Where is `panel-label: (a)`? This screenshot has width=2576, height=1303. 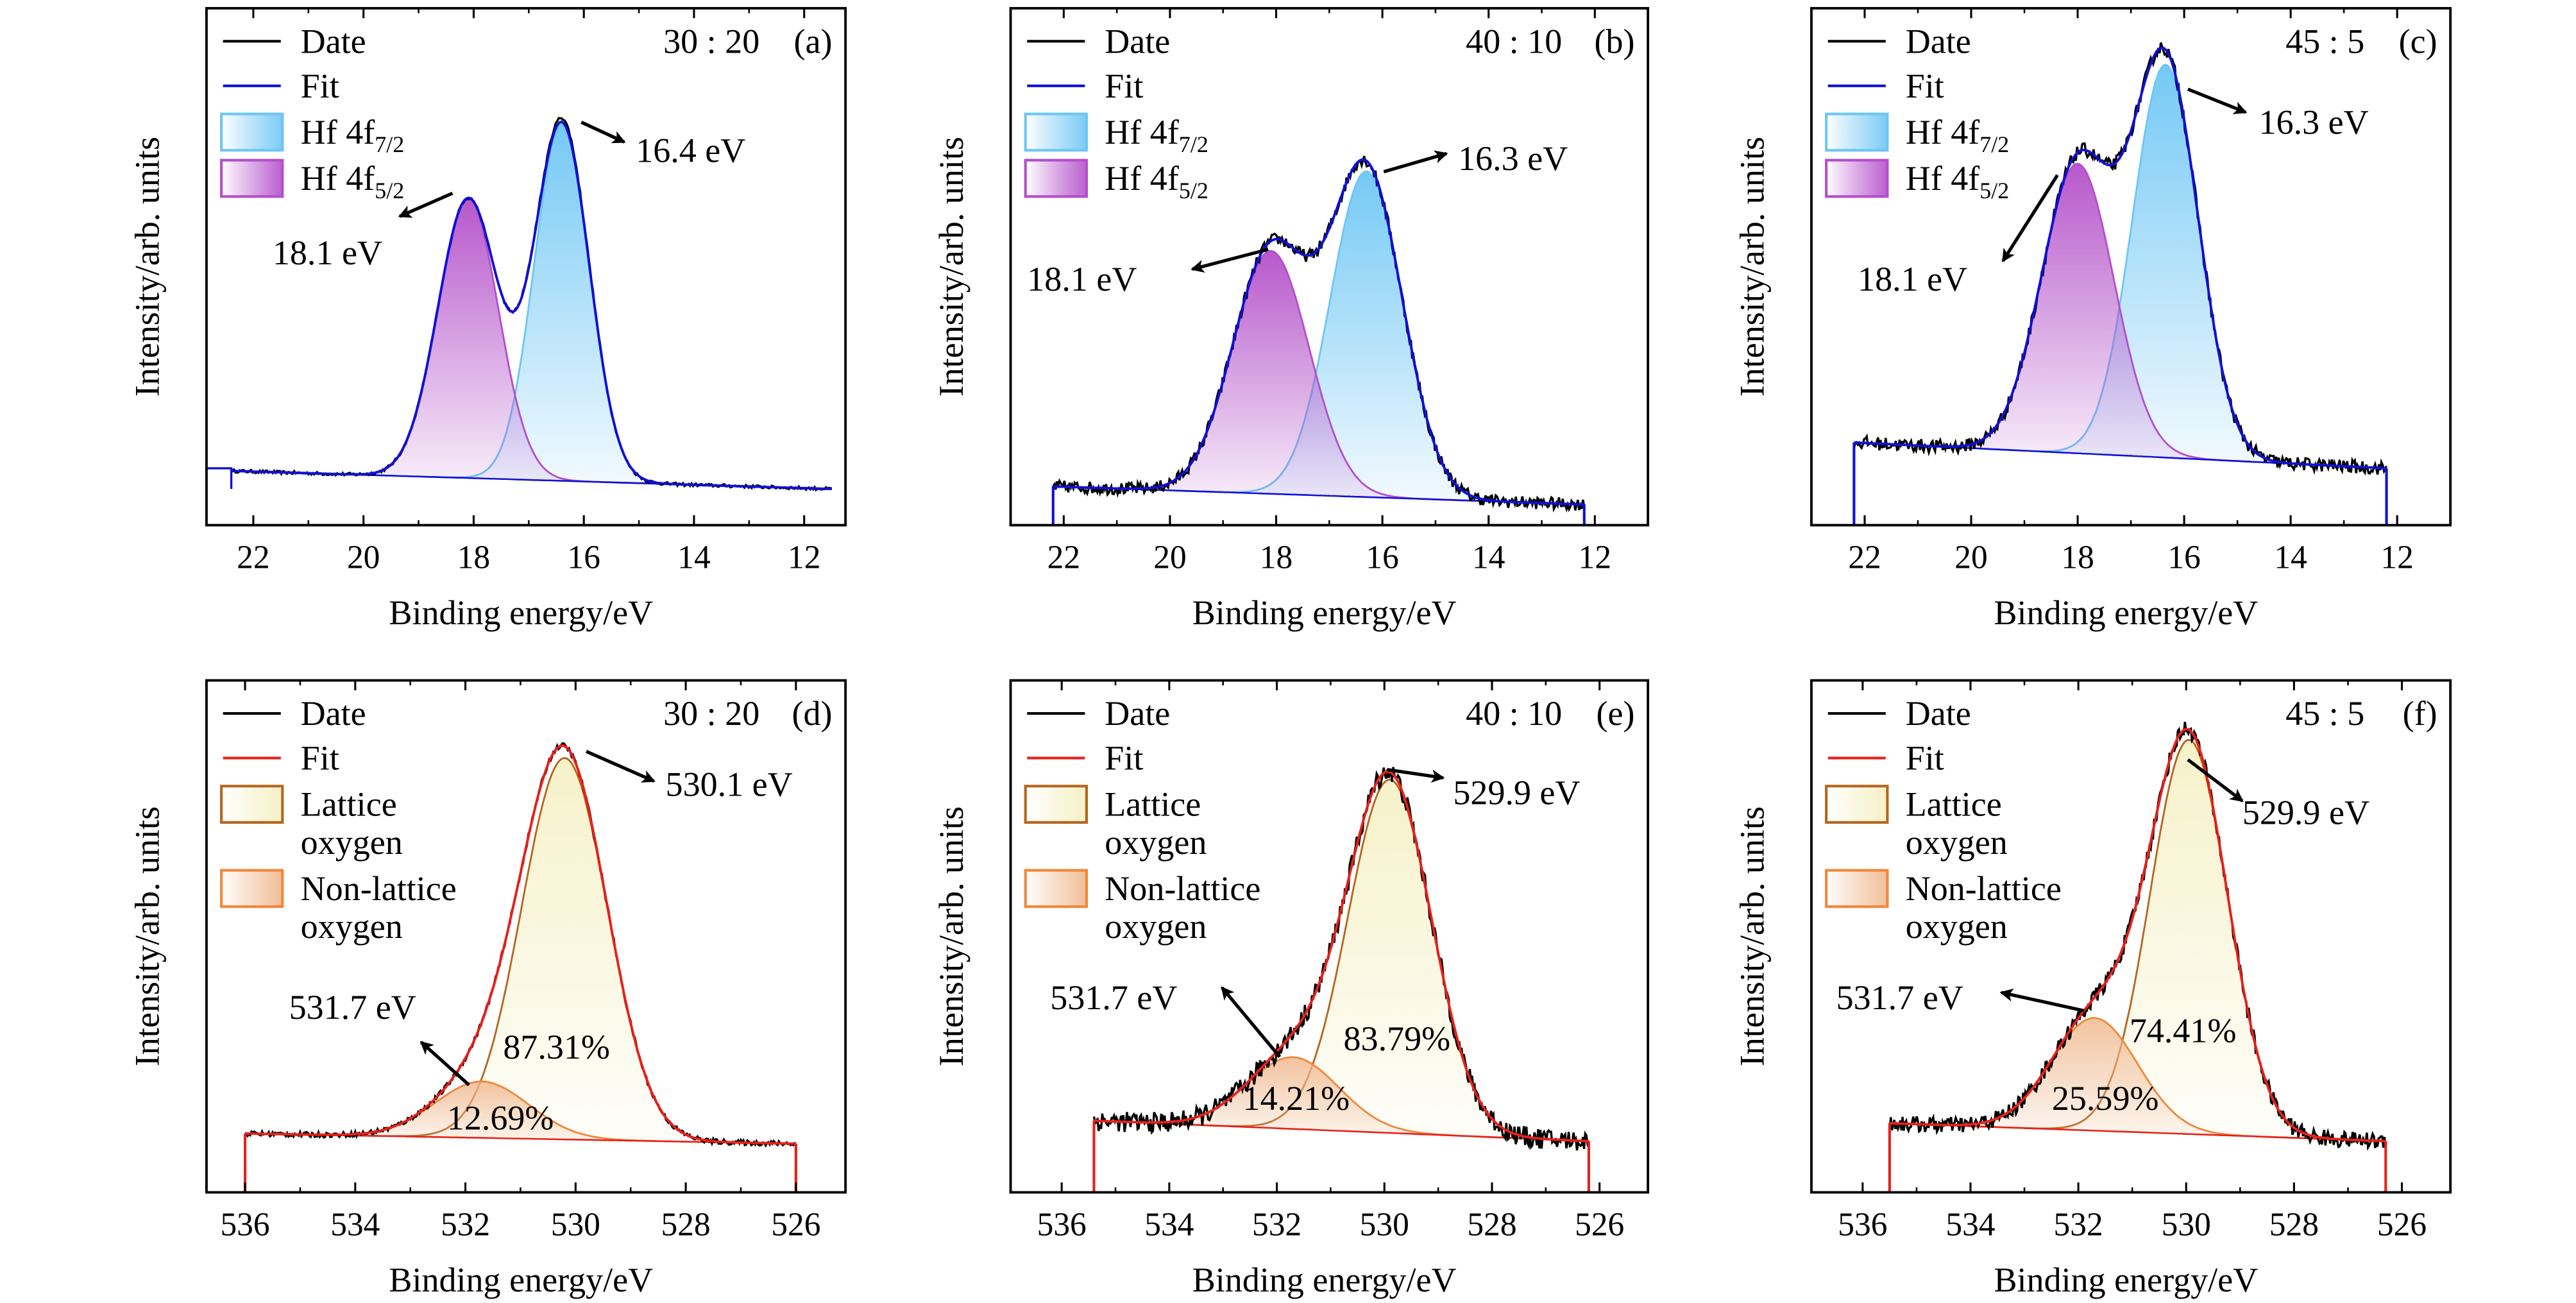
panel-label: (a) is located at coordinates (813, 41).